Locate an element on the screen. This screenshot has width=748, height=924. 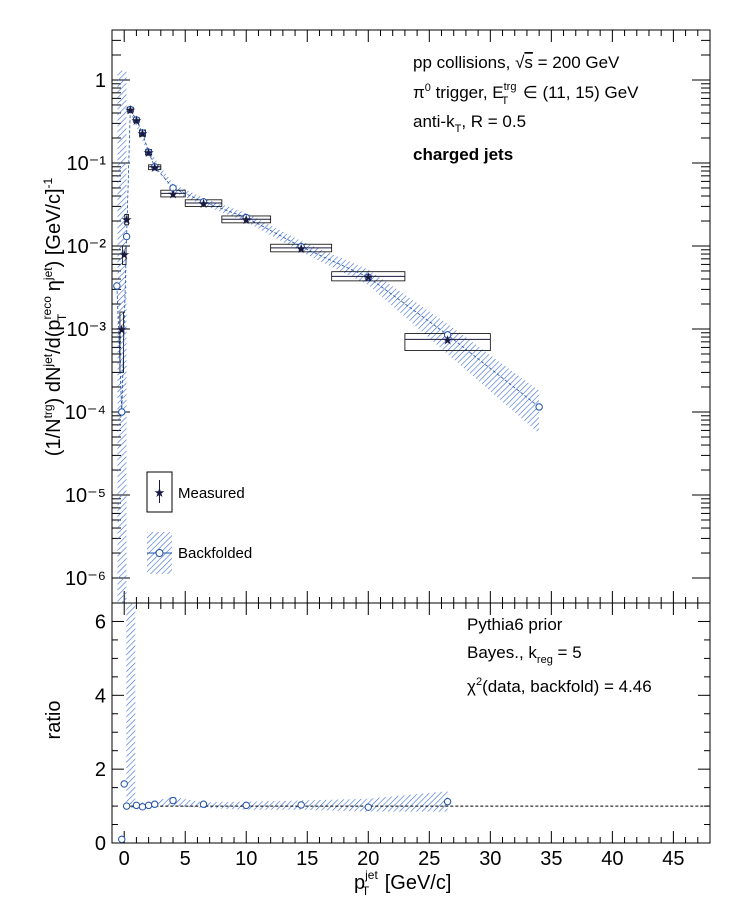
annotation-charged-jets: charged jets is located at coordinates (463, 154).